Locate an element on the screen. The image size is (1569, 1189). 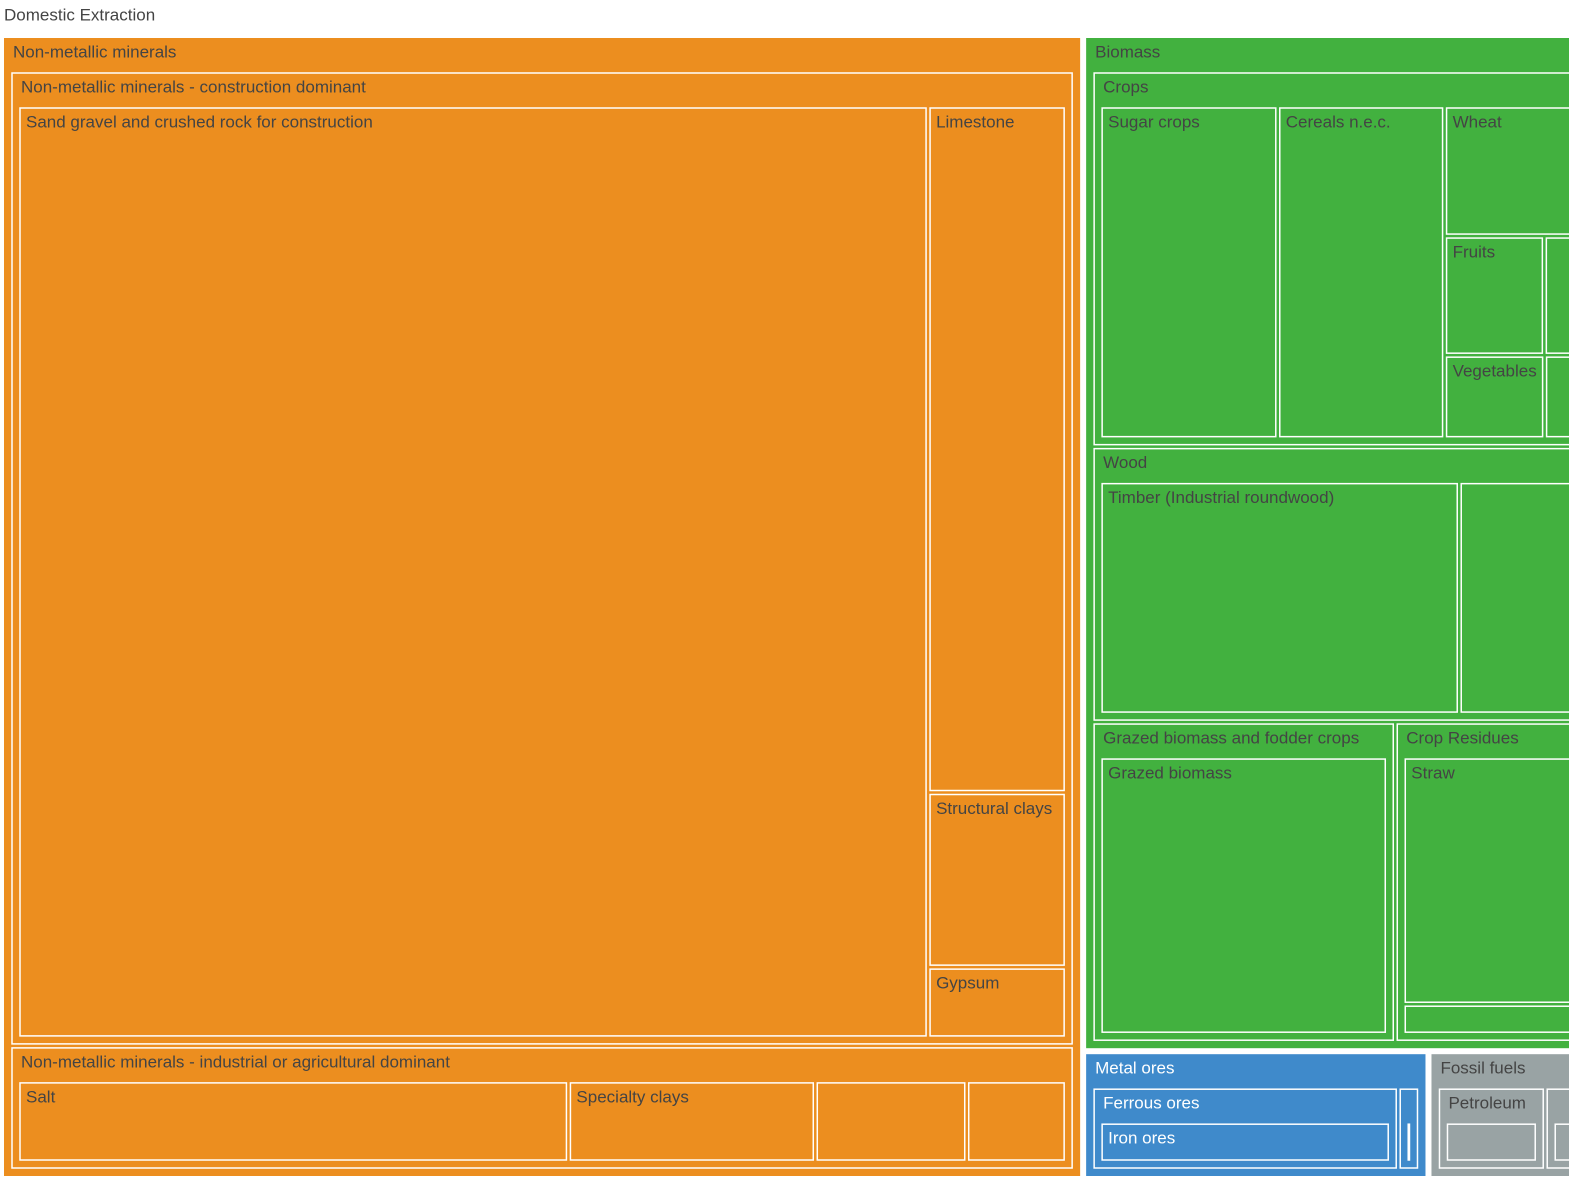
group-label: Ferrous ores is located at coordinates (1151, 1103).